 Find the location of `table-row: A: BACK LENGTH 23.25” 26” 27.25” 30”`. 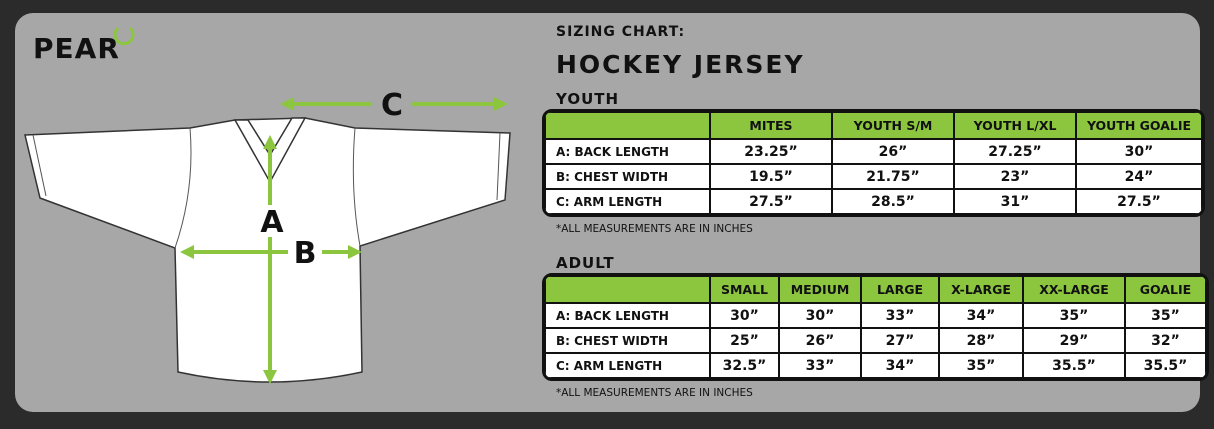

table-row: A: BACK LENGTH 23.25” 26” 27.25” 30” is located at coordinates (873, 151).